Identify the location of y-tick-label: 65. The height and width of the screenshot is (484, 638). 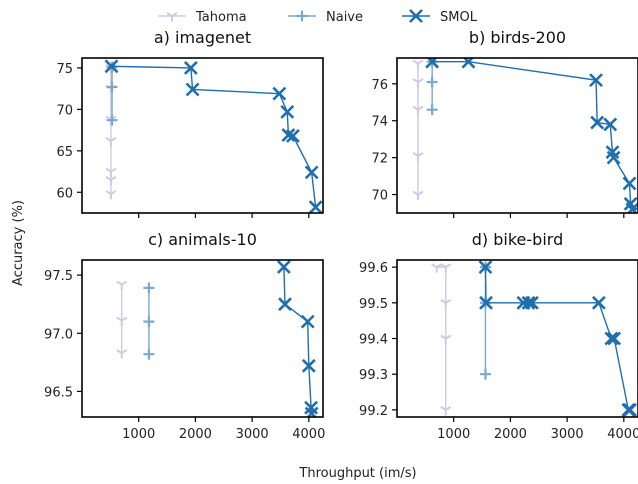
(64, 152).